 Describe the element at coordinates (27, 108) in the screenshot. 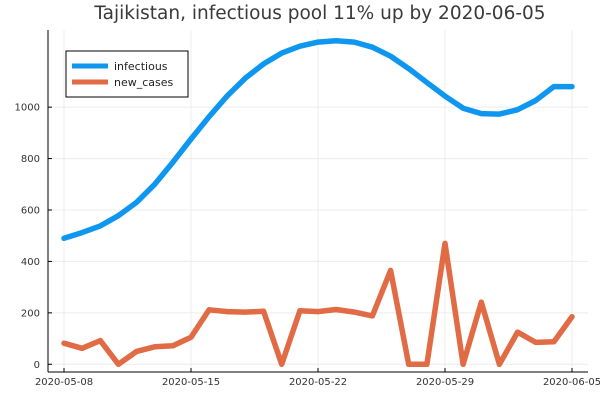

I see `y-tick-label: 1000` at that location.